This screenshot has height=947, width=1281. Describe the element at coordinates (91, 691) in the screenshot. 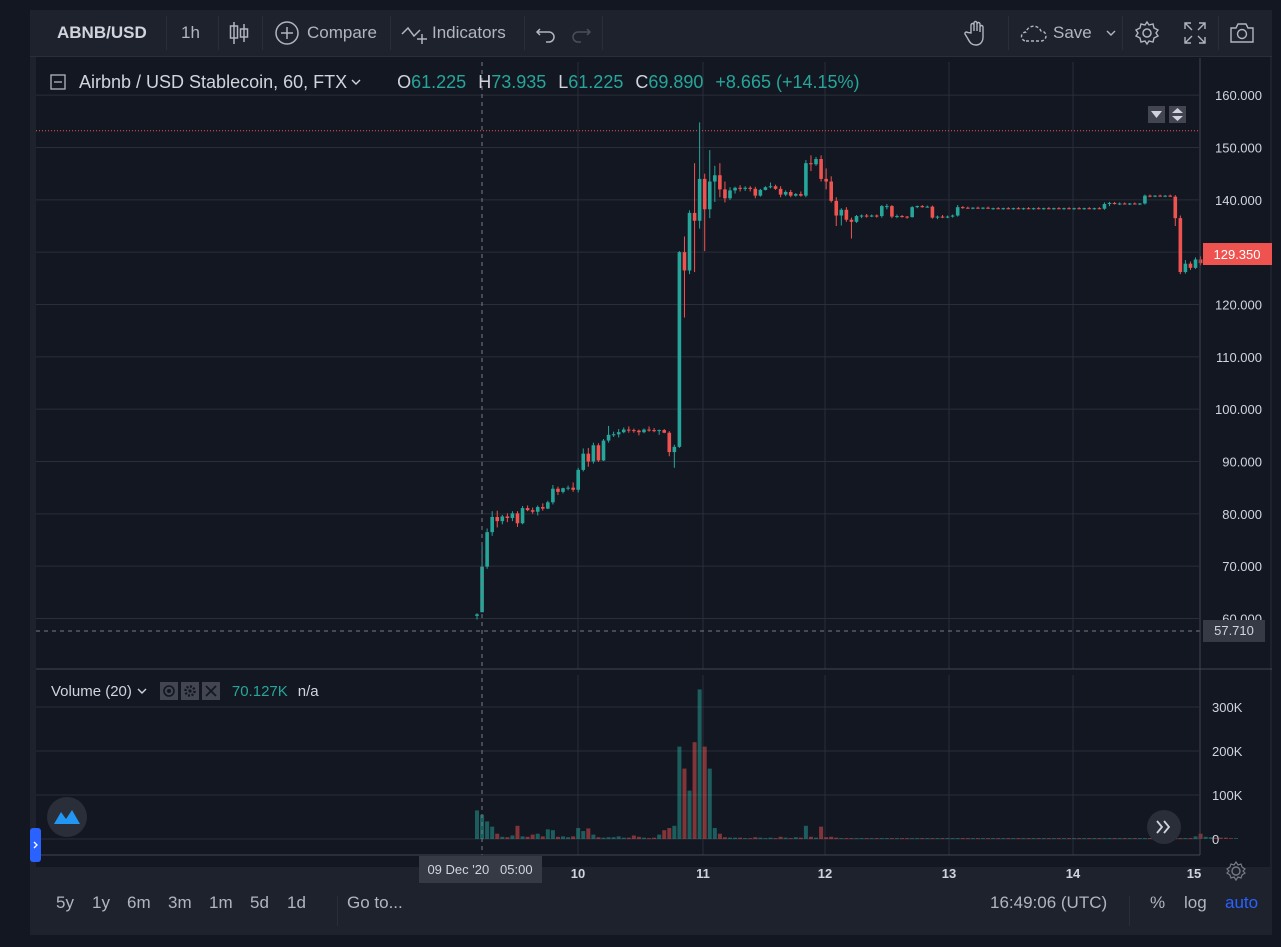

I see `volume-title: Volume (20)` at that location.